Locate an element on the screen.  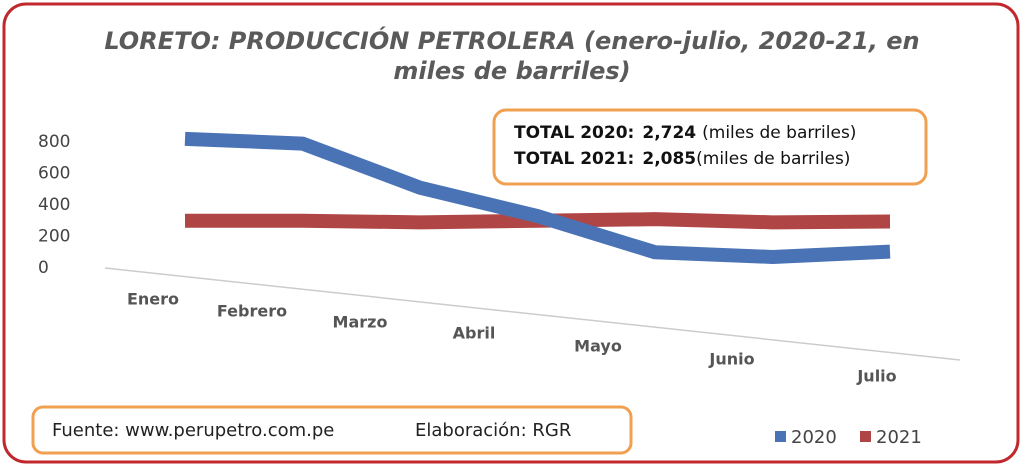
x-tick-label: Julio is located at coordinates (876, 376).